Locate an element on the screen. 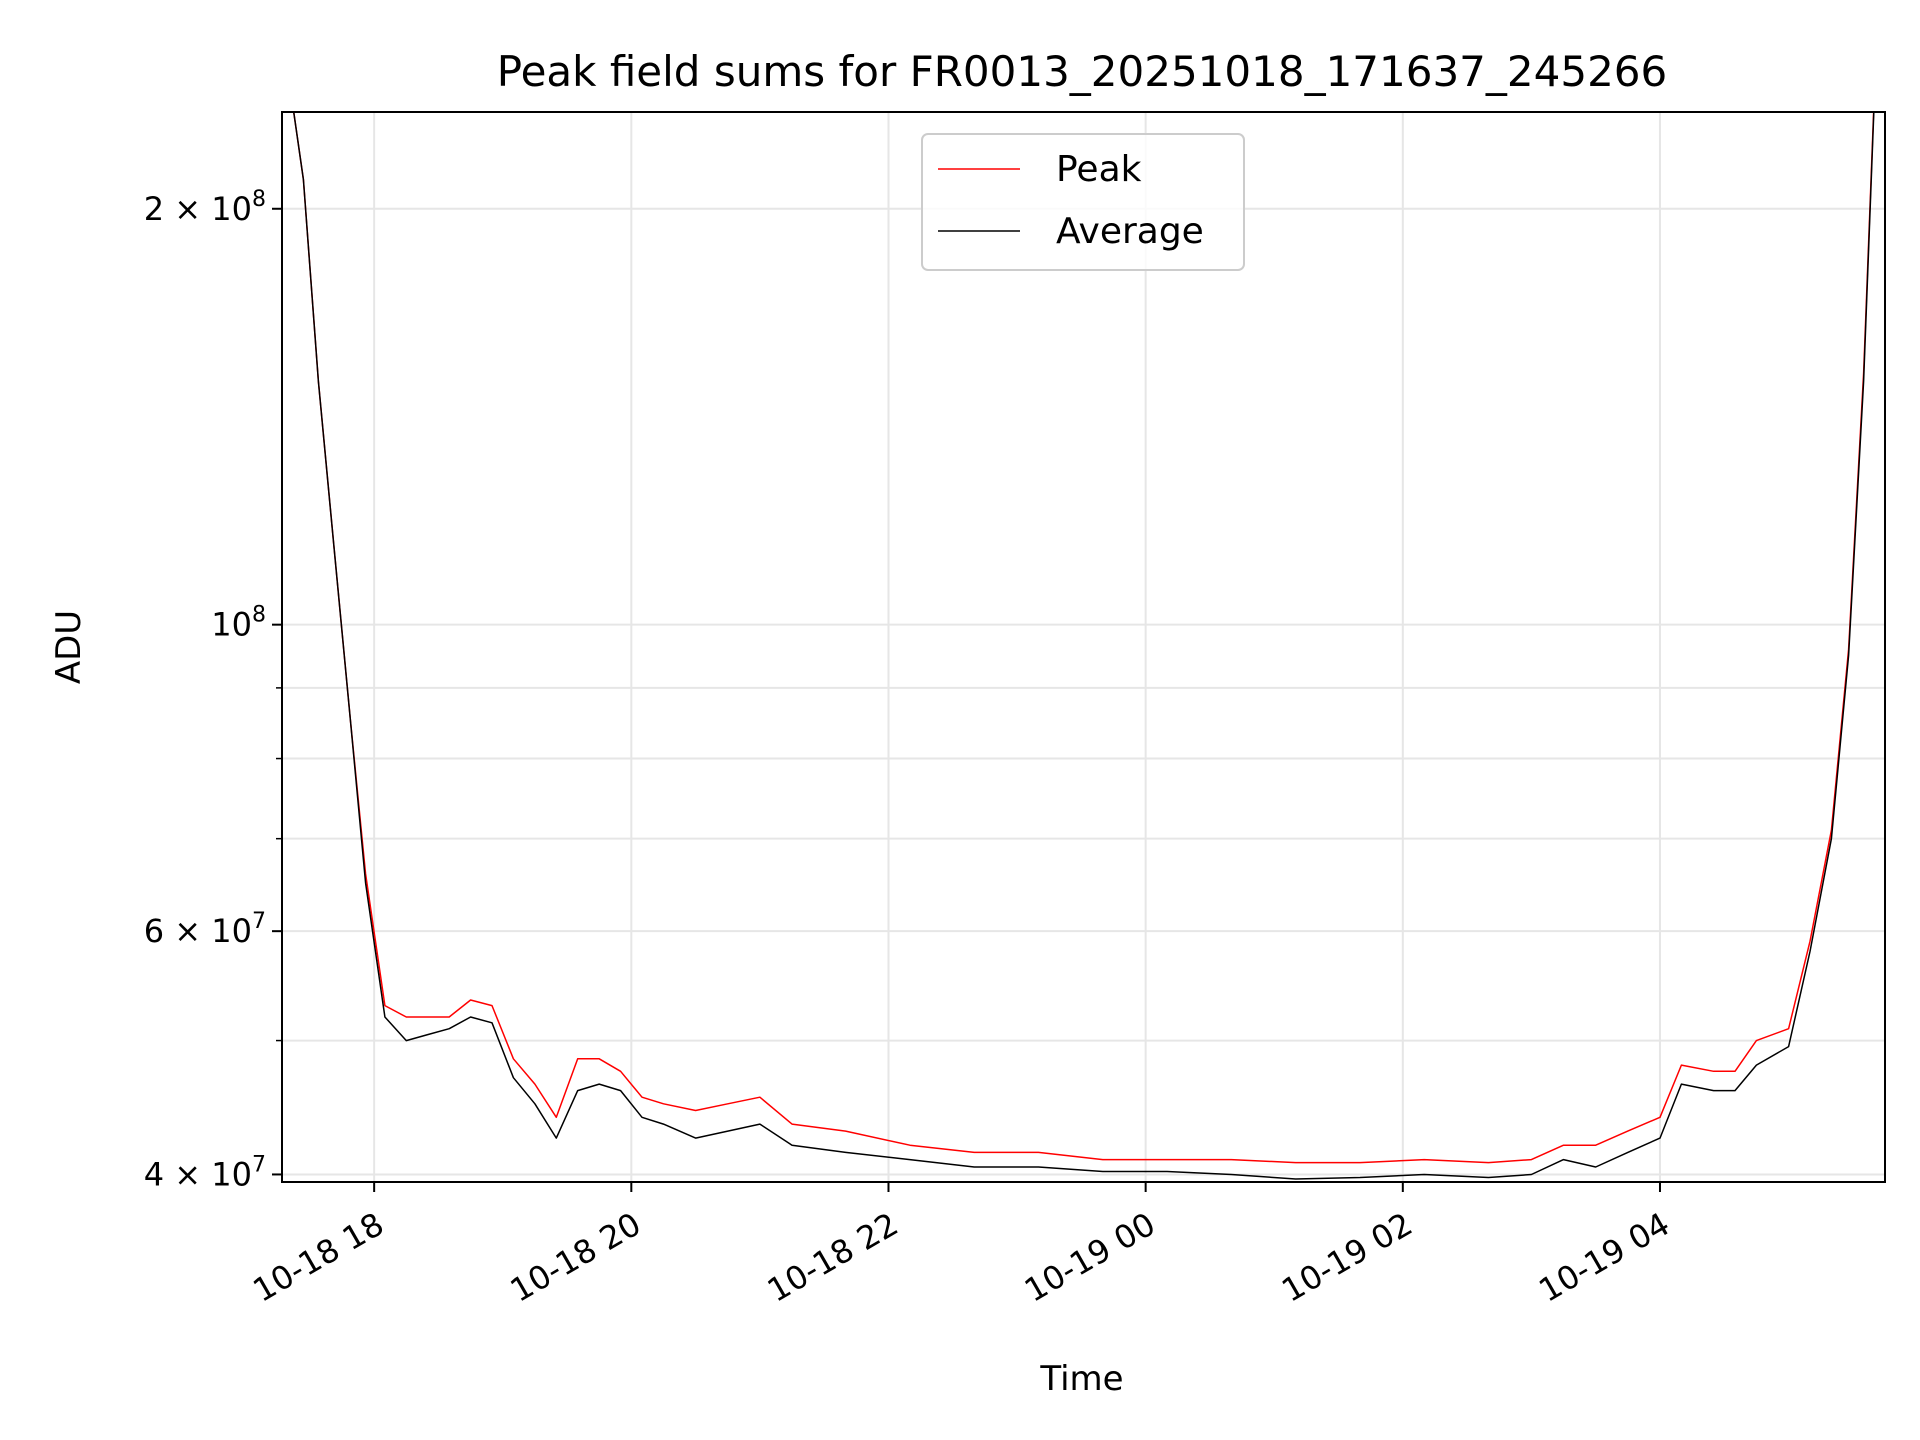  y-tick-label: 2 × 108 is located at coordinates (205, 207).